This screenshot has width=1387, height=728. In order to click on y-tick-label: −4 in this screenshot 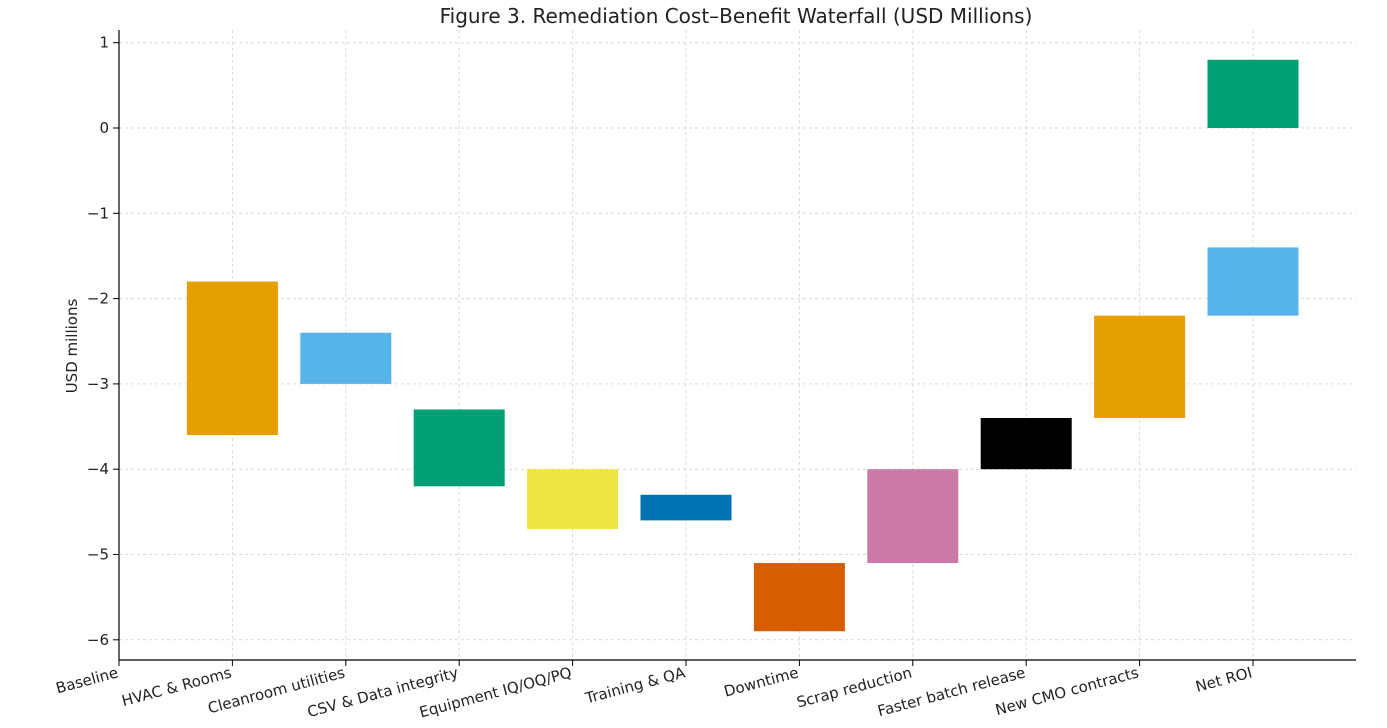, I will do `click(98, 469)`.